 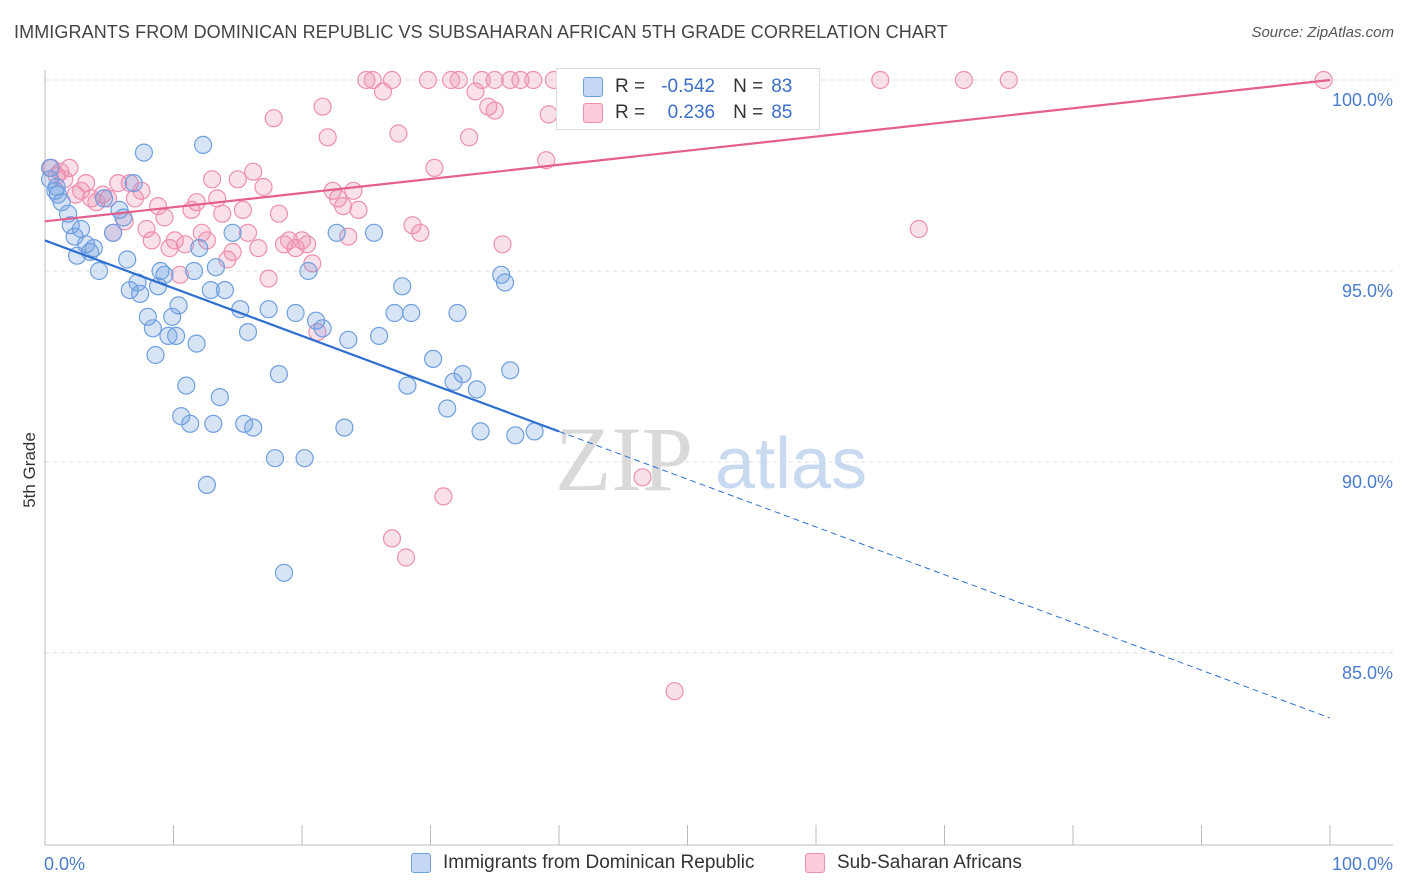 I want to click on stats-swatch-blue, so click(x=593, y=87).